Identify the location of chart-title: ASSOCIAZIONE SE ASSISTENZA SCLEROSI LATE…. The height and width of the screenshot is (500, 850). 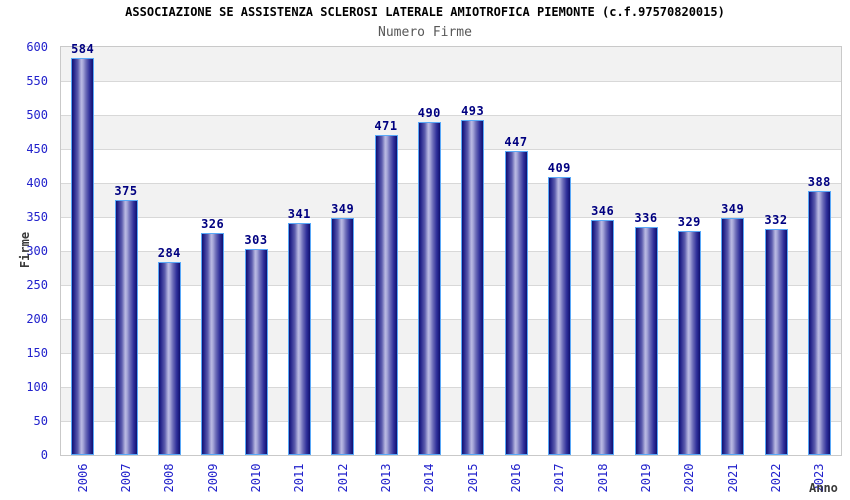
(425, 12).